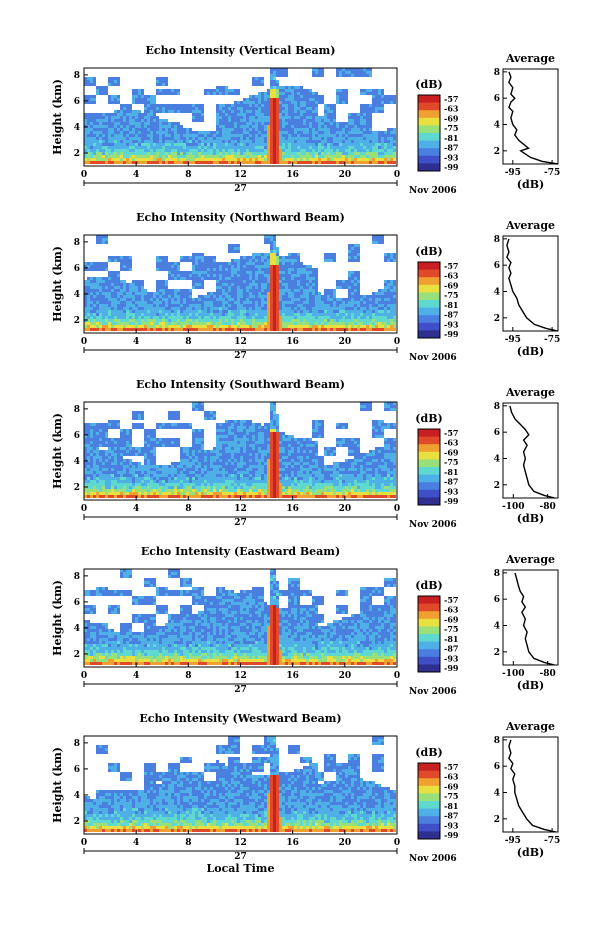 This screenshot has width=610, height=929. What do you see at coordinates (530, 184) in the screenshot?
I see `profile-x-label: (dB)` at bounding box center [530, 184].